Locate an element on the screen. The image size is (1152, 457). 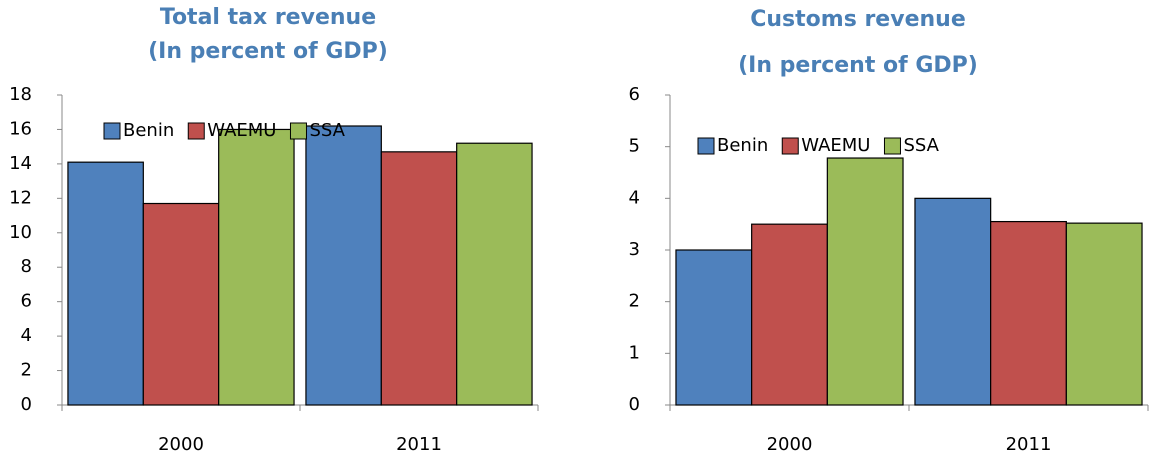
y-tick-label: 8 is located at coordinates (26, 266).